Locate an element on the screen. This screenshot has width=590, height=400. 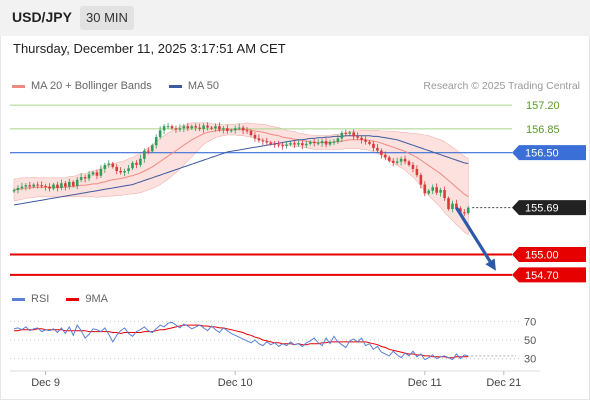
symbol-label: USD/JPY is located at coordinates (42, 17).